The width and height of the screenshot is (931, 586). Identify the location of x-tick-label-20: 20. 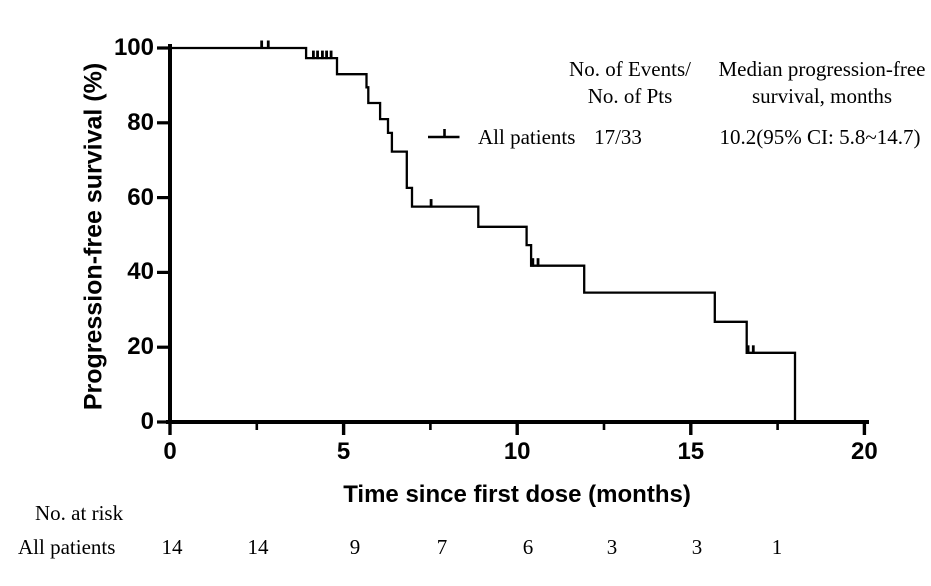
(864, 451).